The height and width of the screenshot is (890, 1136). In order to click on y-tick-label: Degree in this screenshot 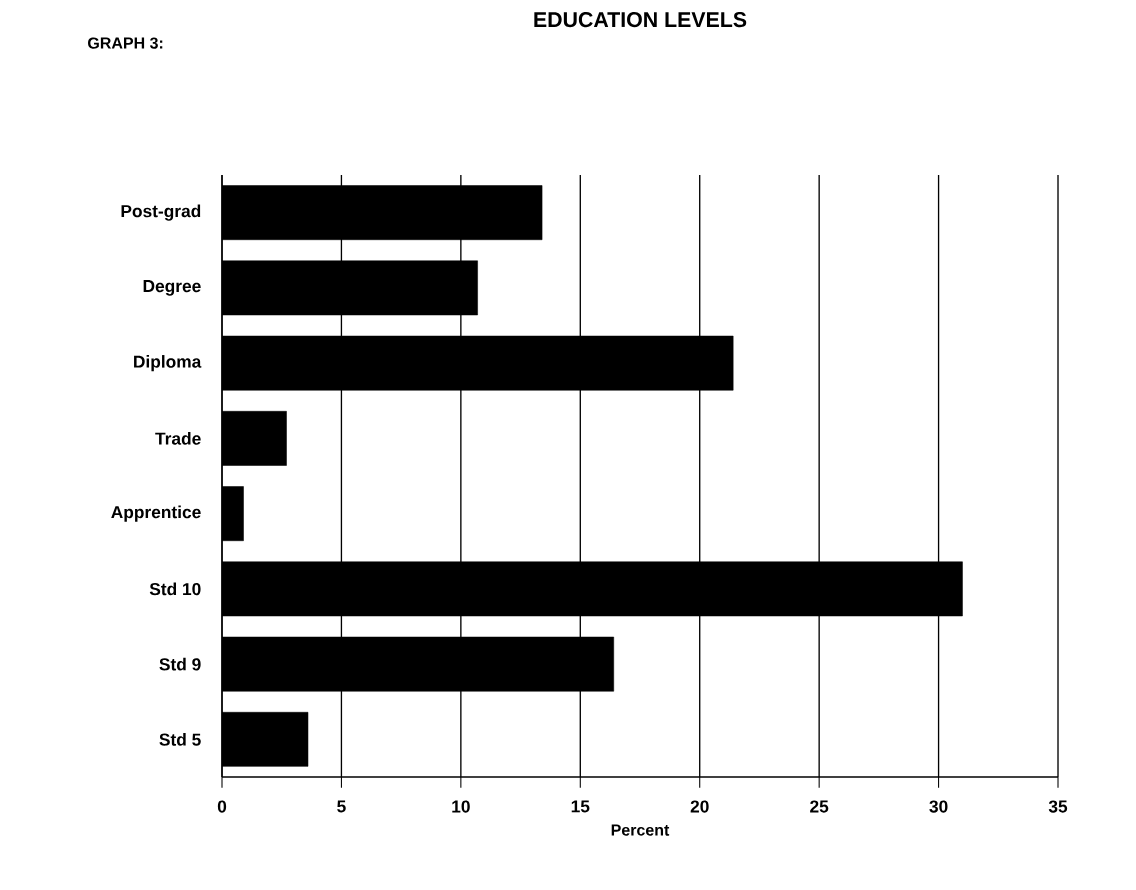, I will do `click(172, 288)`.